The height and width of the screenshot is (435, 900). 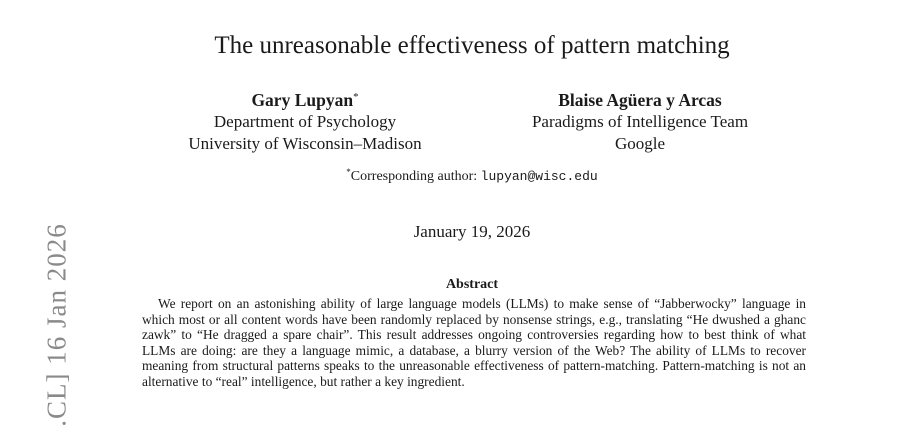 I want to click on author-marker-1: *, so click(x=356, y=97).